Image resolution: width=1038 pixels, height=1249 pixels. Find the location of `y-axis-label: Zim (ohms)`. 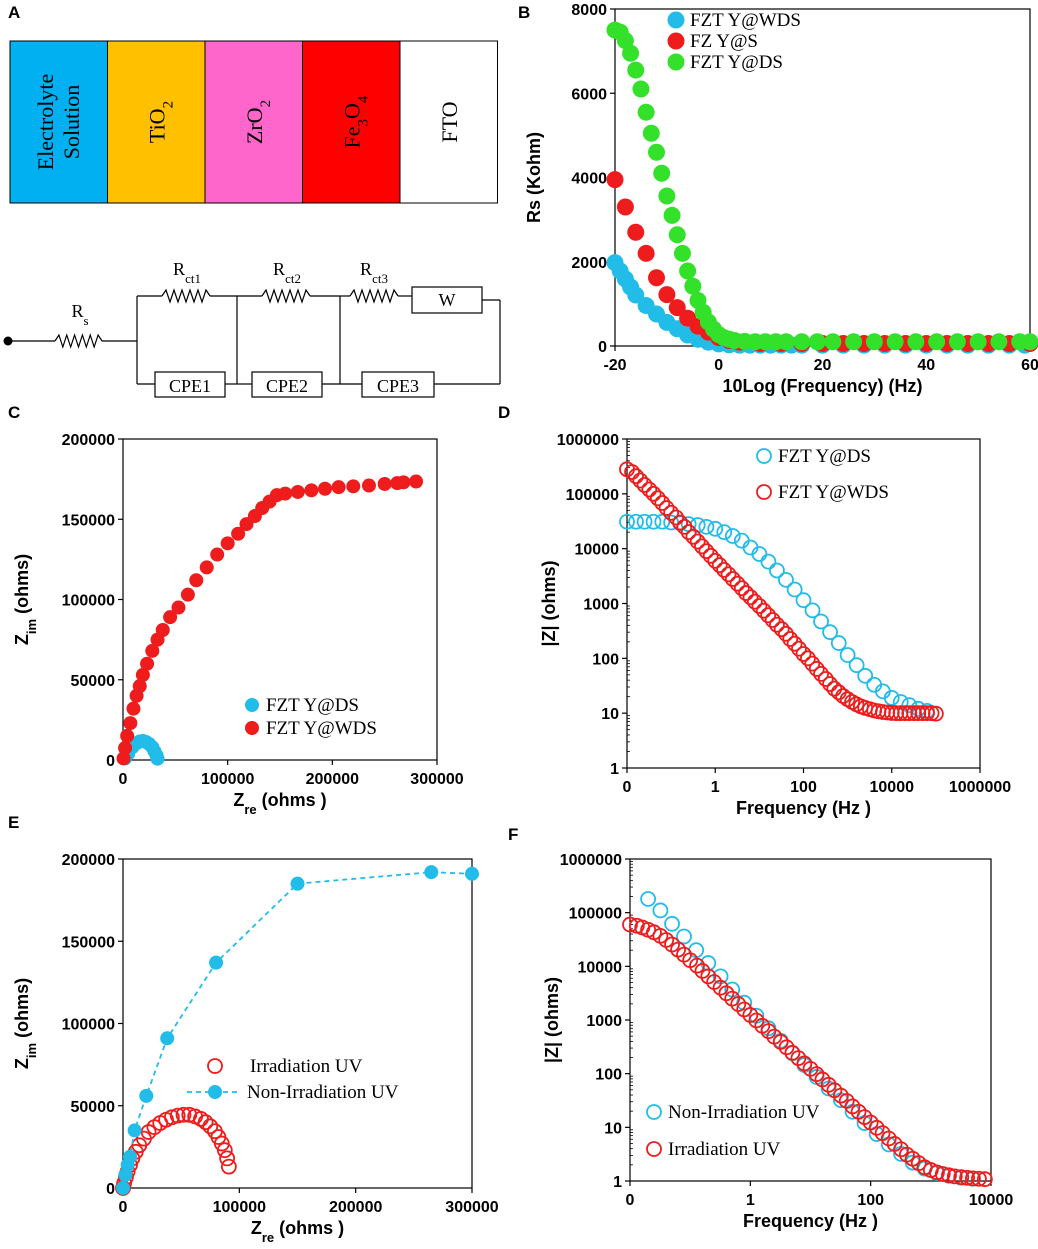

y-axis-label: Zim (ohms) is located at coordinates (25, 1023).